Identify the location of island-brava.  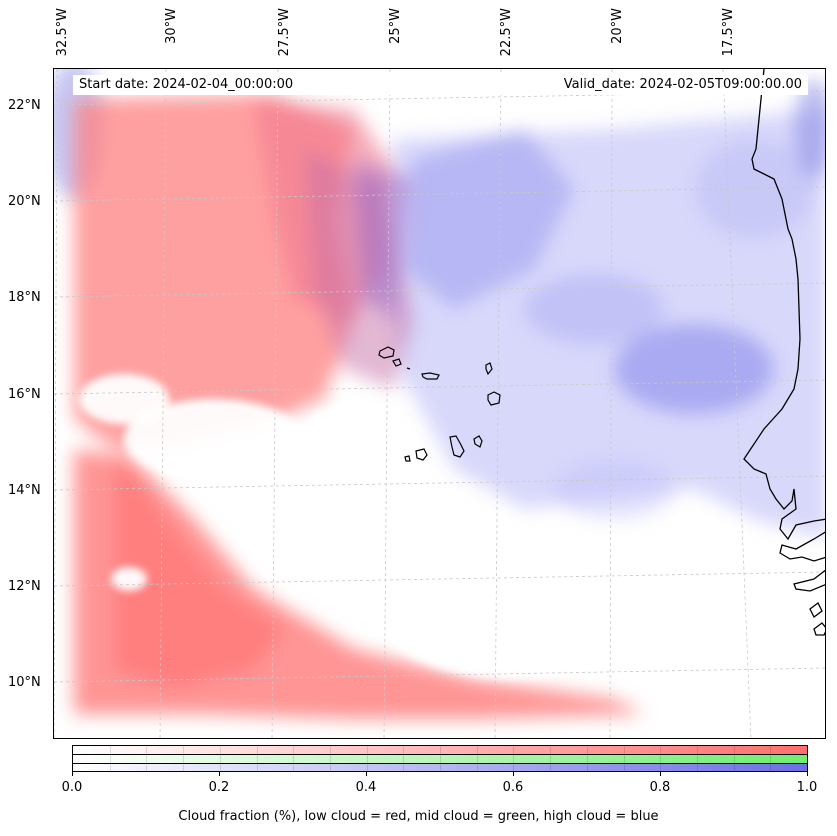
(407, 458).